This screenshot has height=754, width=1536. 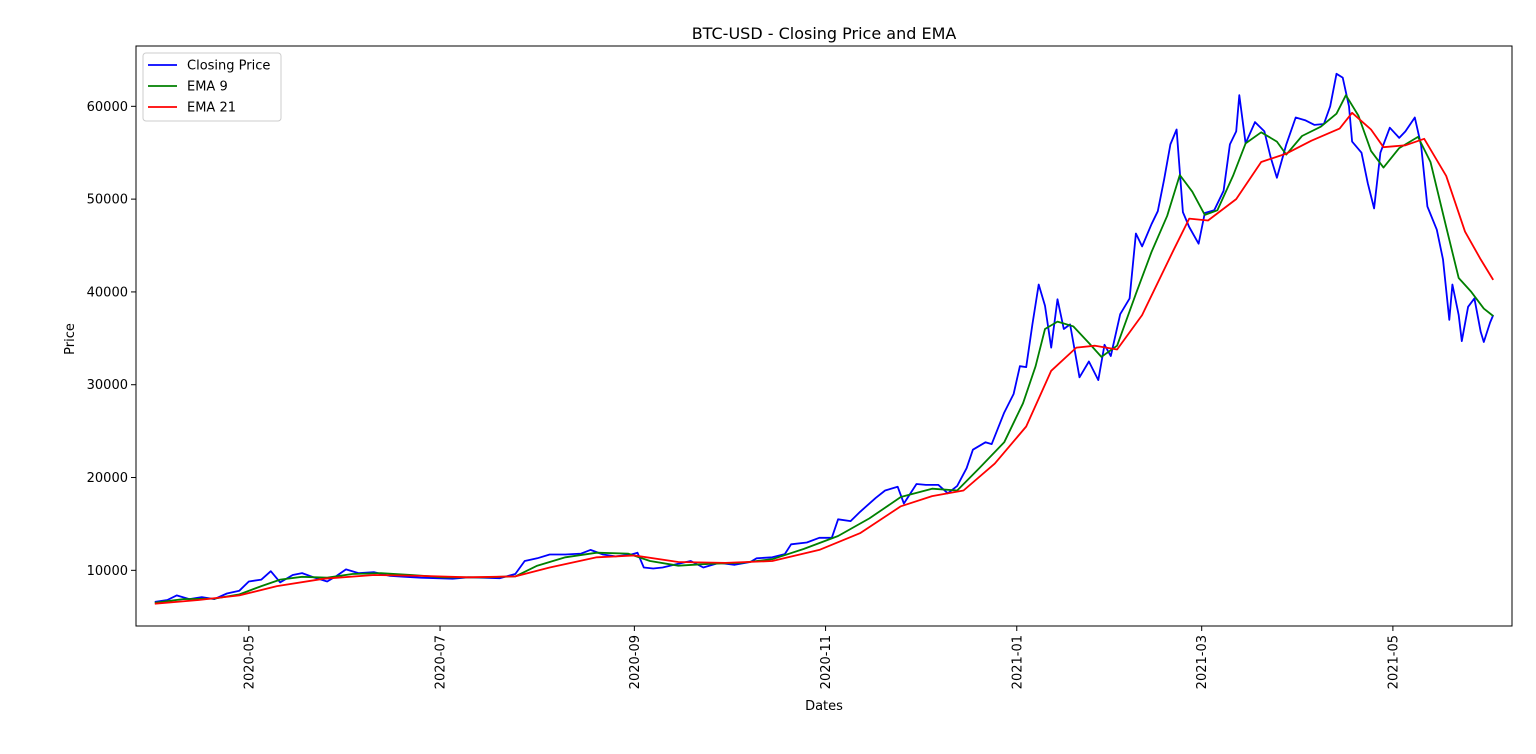 I want to click on x-axis-title: Dates, so click(x=824, y=706).